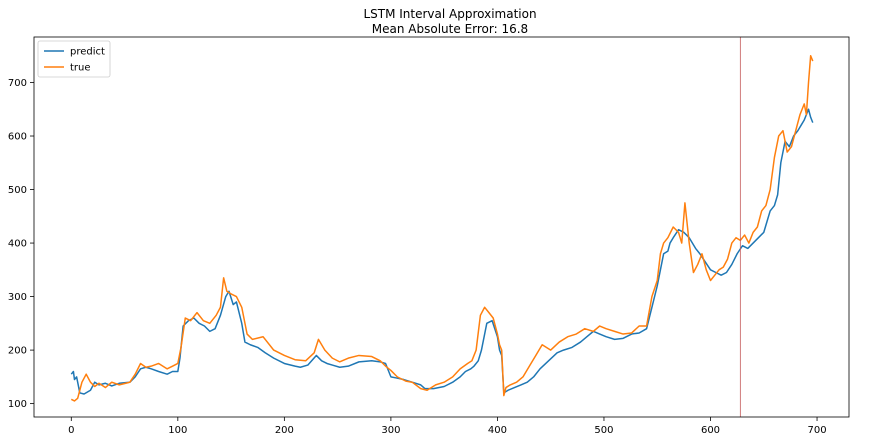 This screenshot has width=877, height=442. I want to click on chart-title: LSTM Interval Approximation, so click(449, 14).